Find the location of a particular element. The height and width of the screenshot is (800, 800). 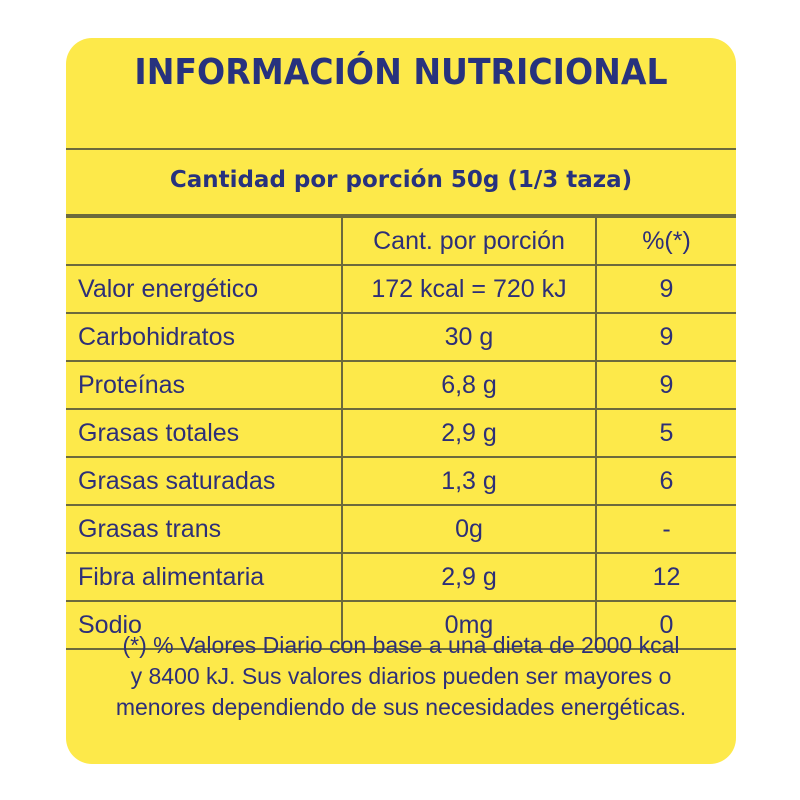

table-row: Valor energético 172 kcal = 720 kJ 9 is located at coordinates (401, 289).